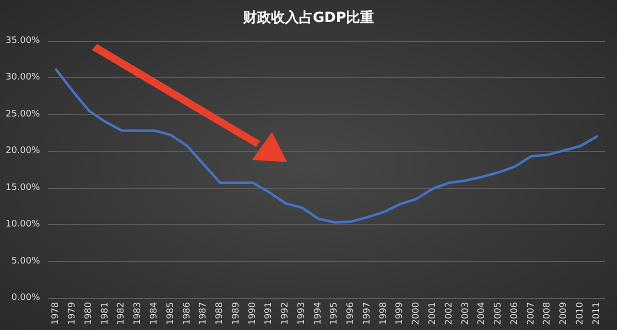 This screenshot has width=617, height=330. Describe the element at coordinates (56, 313) in the screenshot. I see `x-tick-label: 1978` at that location.